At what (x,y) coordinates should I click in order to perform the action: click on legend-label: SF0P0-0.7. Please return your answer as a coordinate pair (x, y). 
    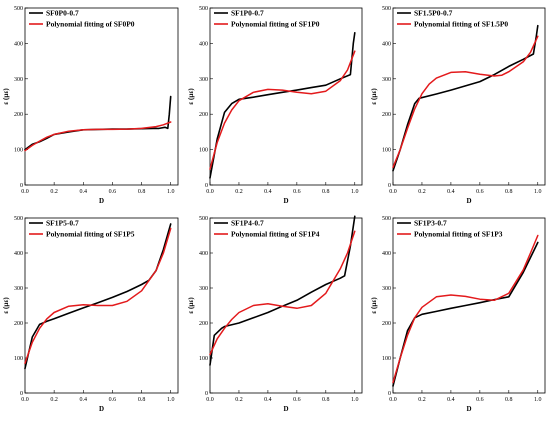
    Looking at the image, I should click on (62, 13).